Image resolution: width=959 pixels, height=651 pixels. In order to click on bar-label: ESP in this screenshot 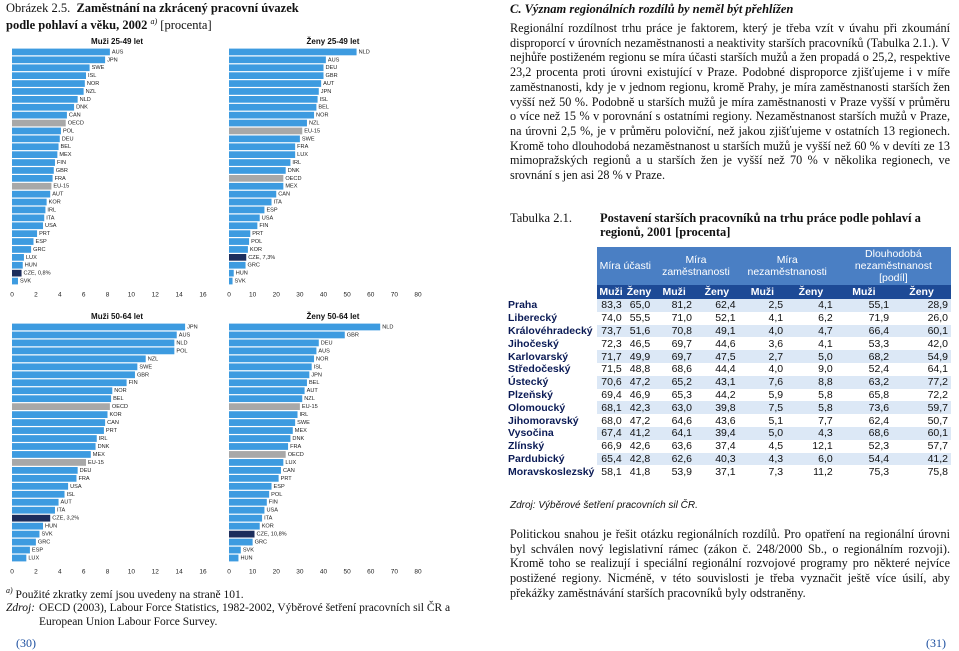, I will do `click(279, 487)`.